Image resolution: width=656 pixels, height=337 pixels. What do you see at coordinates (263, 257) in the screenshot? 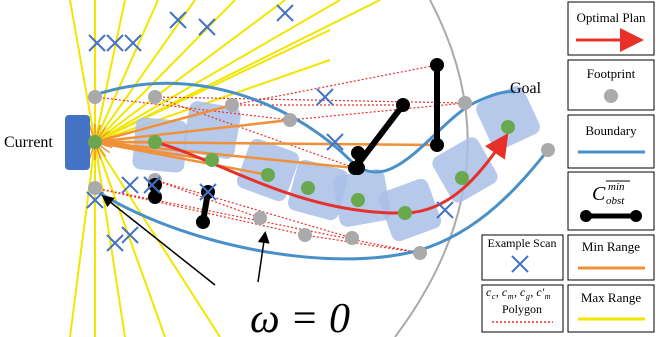
I see `arrow` at bounding box center [263, 257].